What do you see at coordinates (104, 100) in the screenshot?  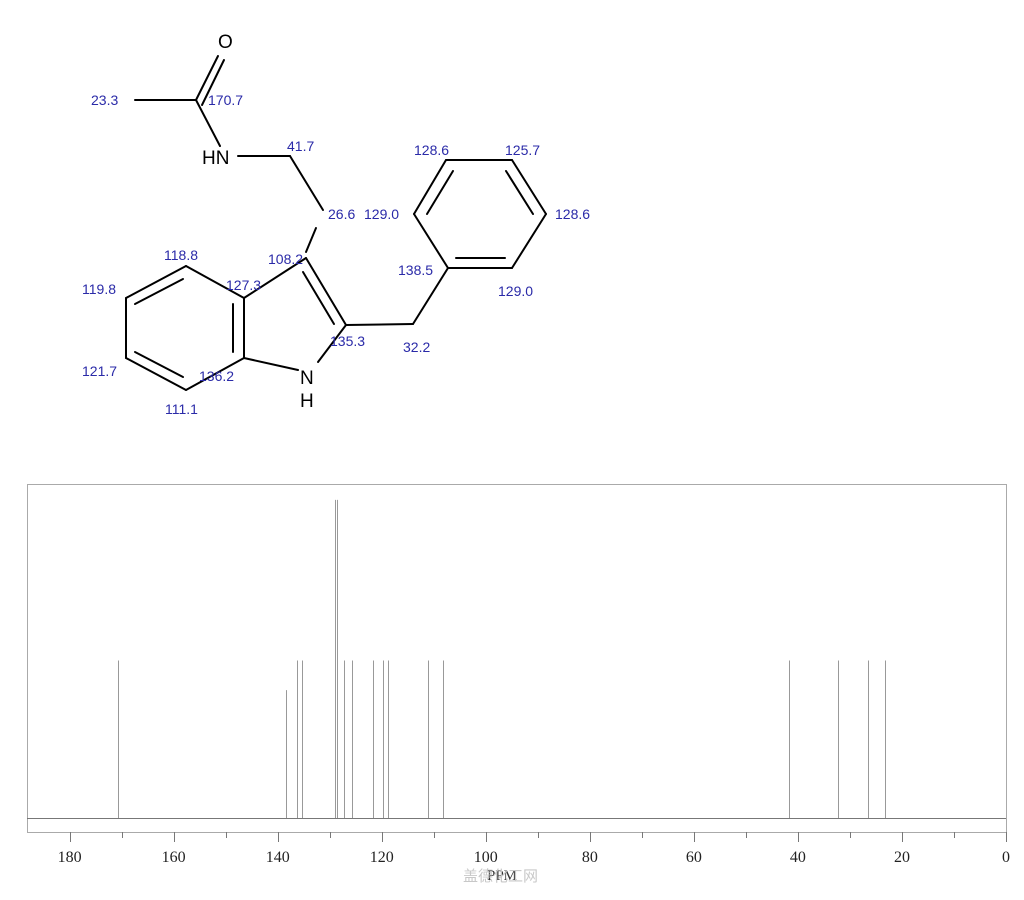 I see `shift-label-ch3: 23.3` at bounding box center [104, 100].